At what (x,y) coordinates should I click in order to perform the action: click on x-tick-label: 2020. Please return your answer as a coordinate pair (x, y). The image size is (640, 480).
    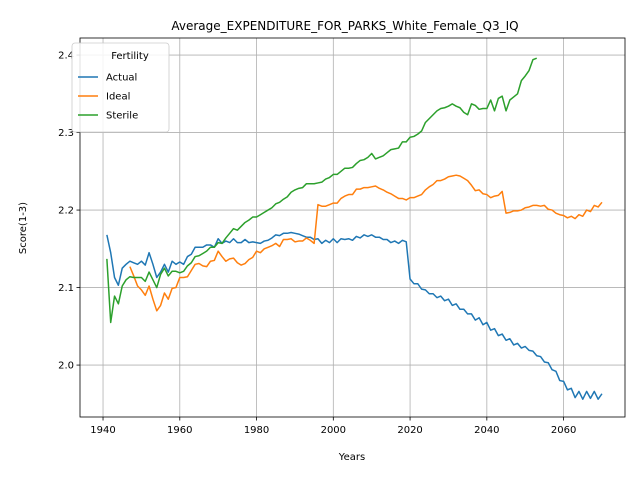
    Looking at the image, I should click on (409, 430).